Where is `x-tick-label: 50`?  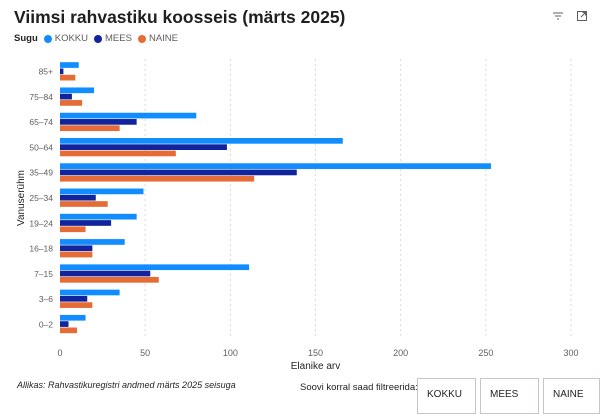
x-tick-label: 50 is located at coordinates (145, 353).